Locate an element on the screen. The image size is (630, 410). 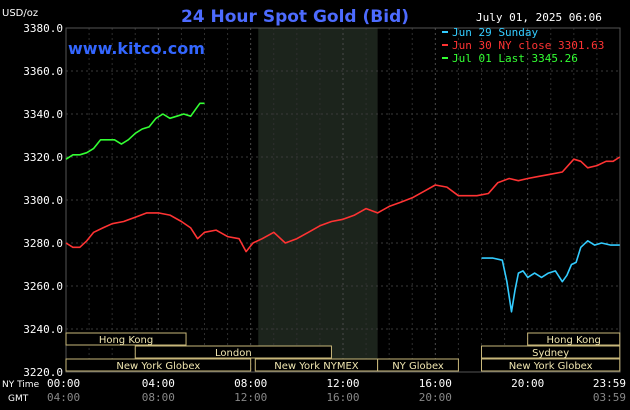
session-label: London is located at coordinates (233, 353).